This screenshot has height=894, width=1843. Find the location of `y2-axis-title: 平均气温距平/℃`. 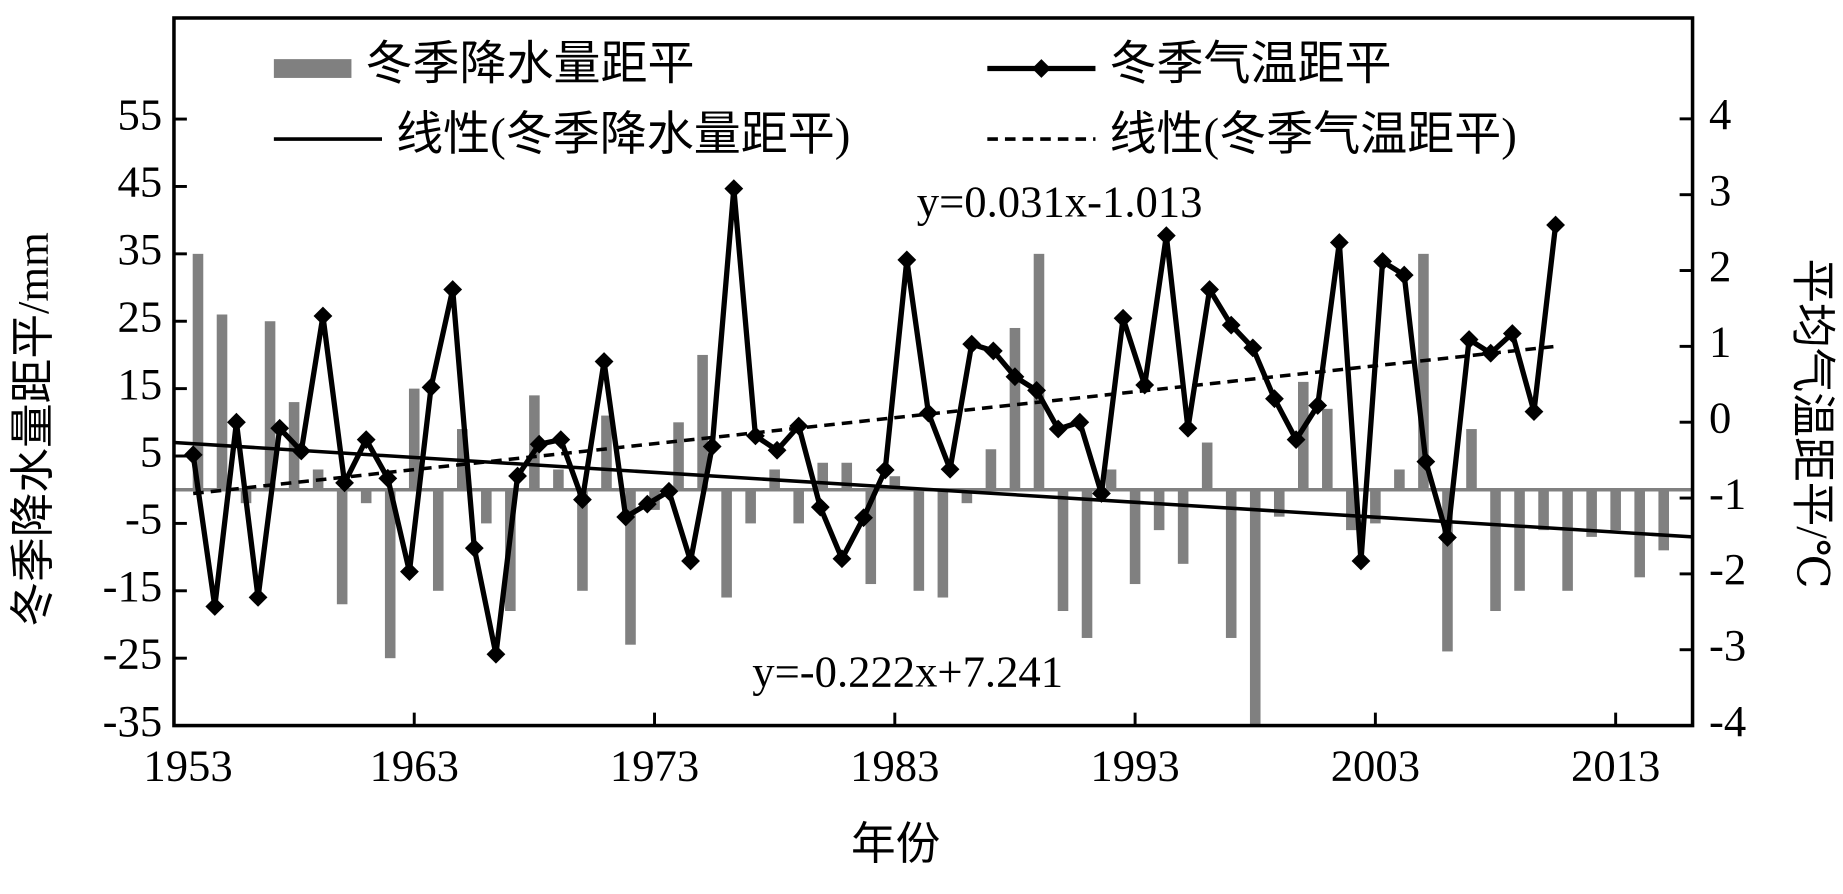

y2-axis-title: 平均气温距平/℃ is located at coordinates (1812, 423).